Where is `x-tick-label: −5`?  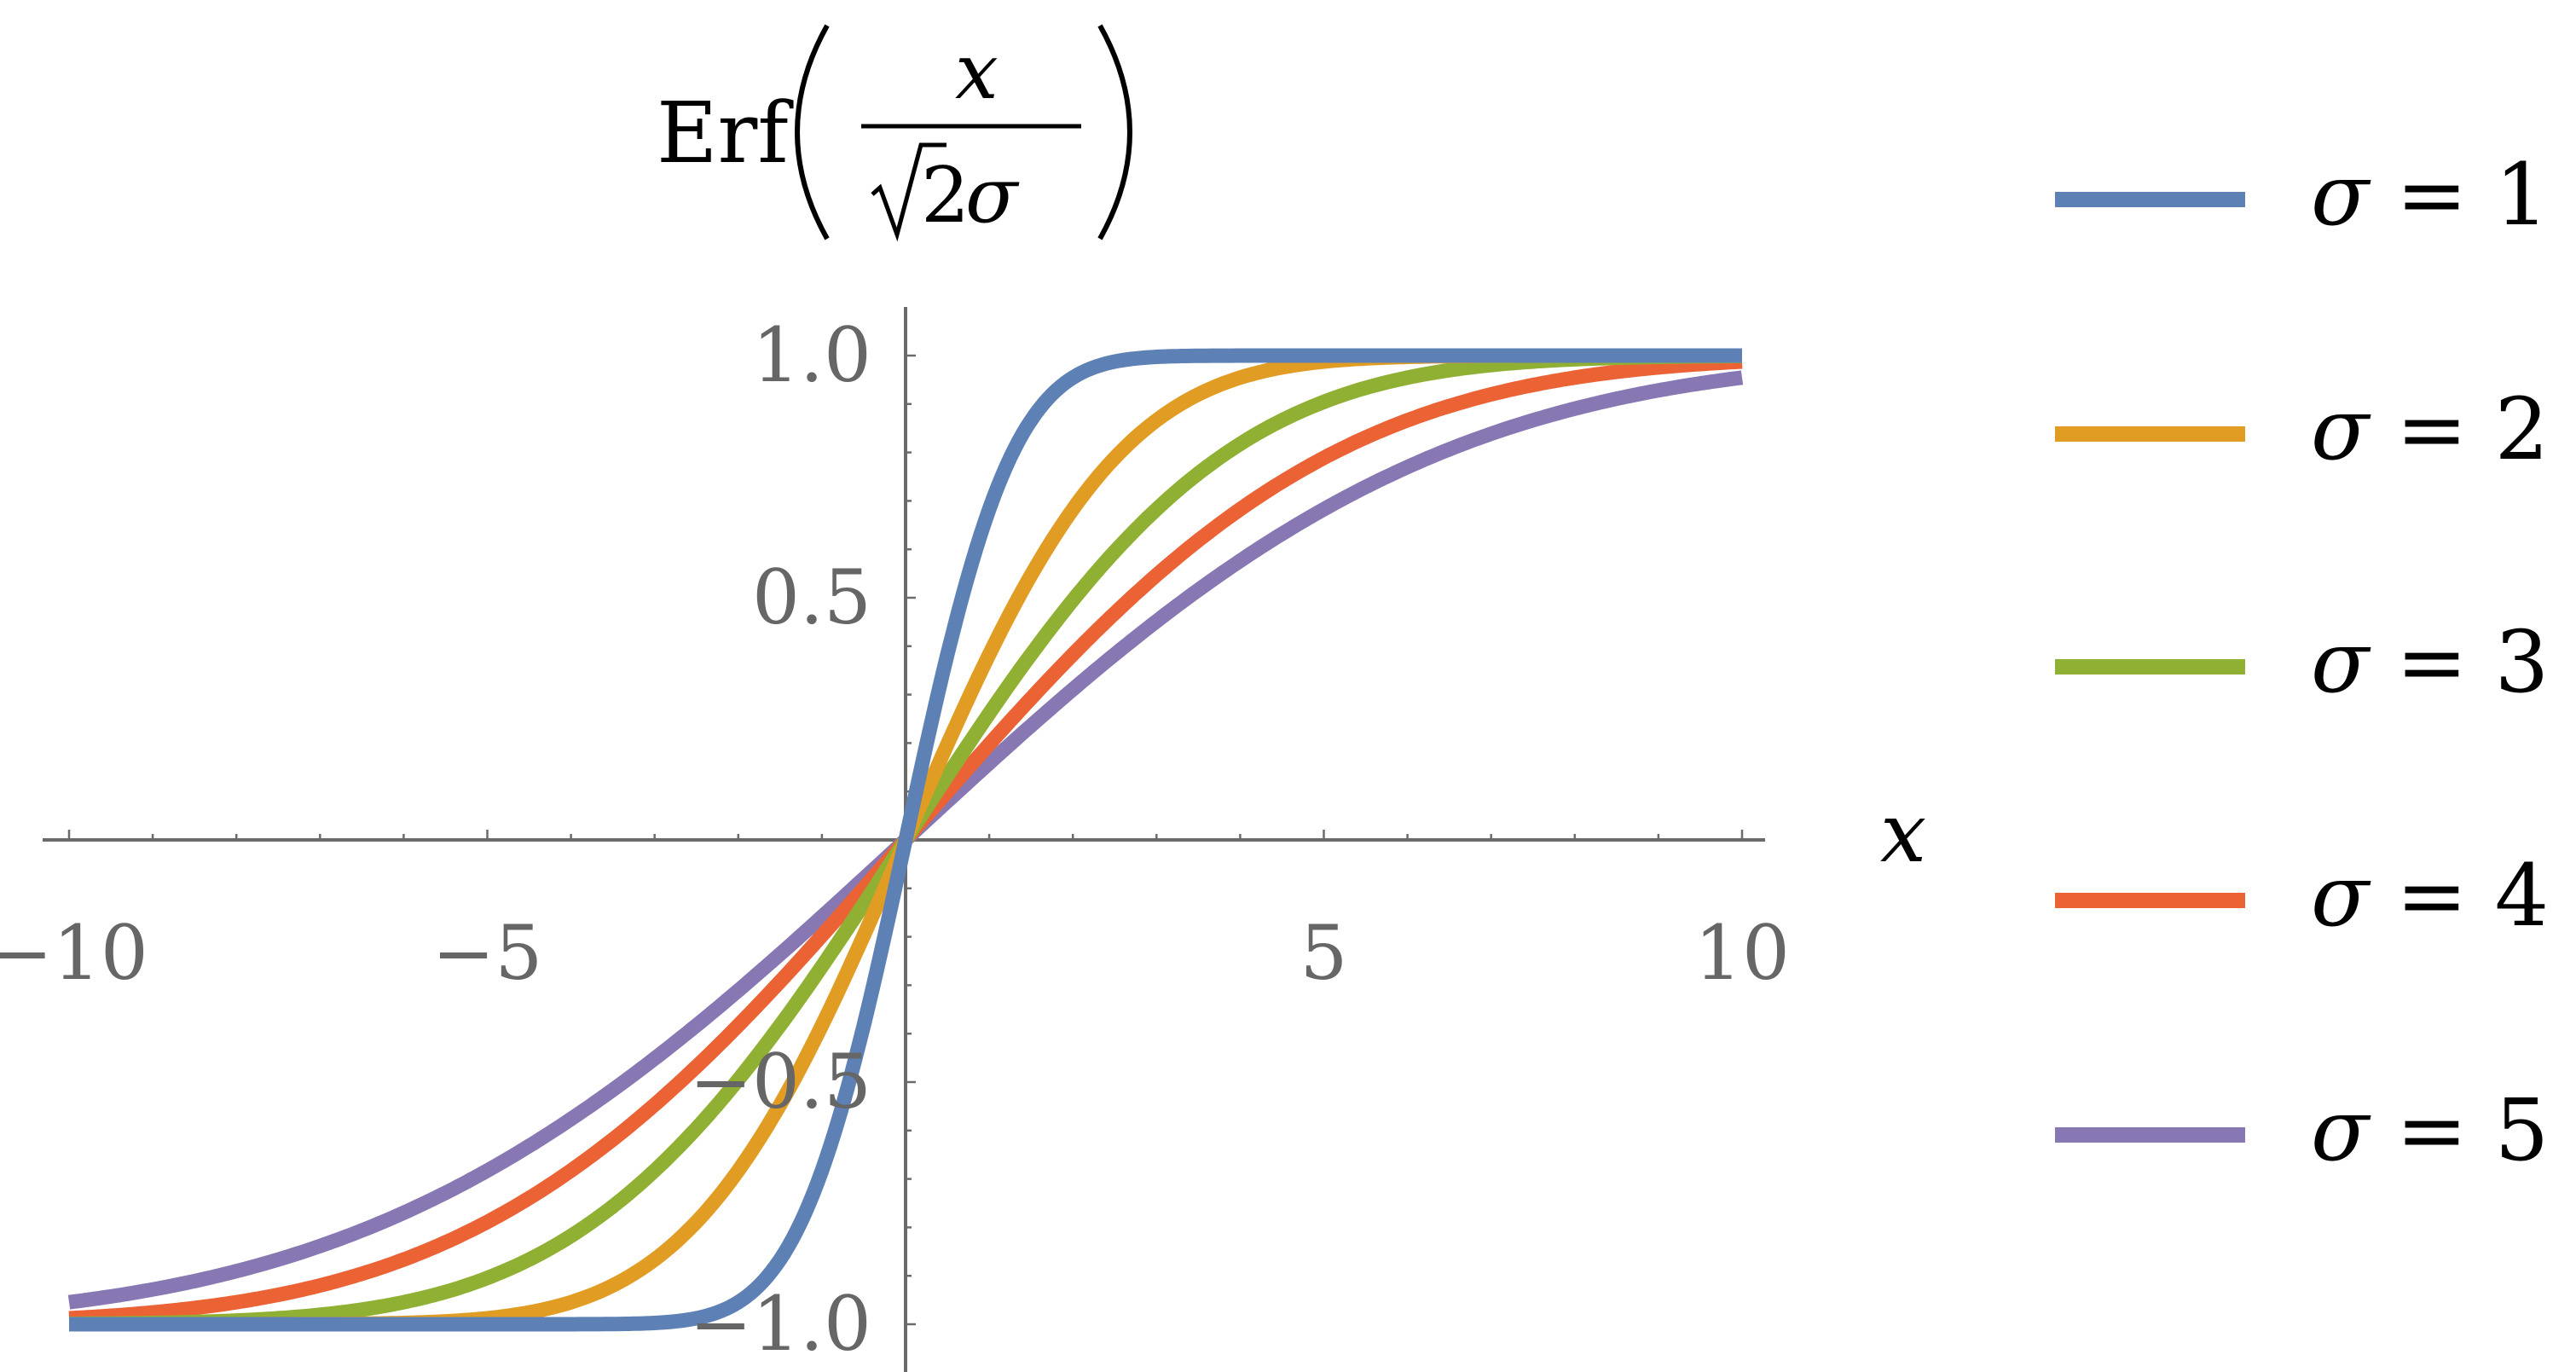
x-tick-label: −5 is located at coordinates (487, 953).